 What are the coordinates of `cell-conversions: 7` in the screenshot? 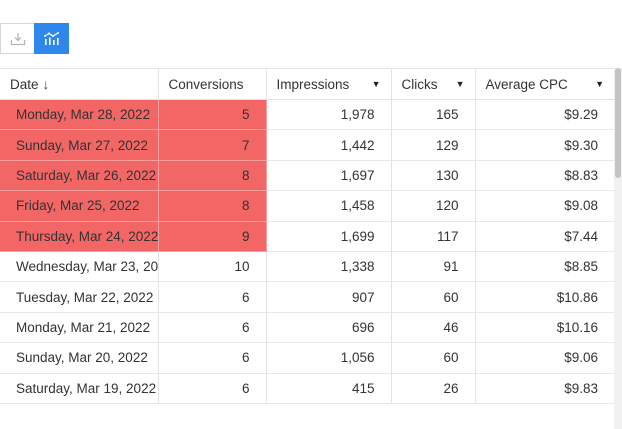 It's located at (212, 145).